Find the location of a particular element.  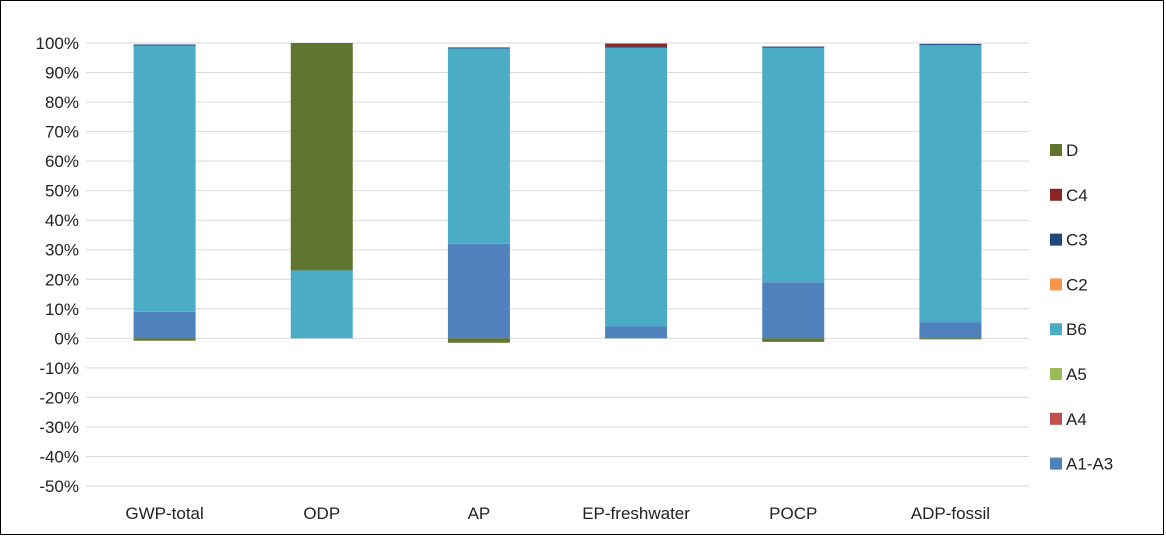

bar-segment-b6-ap is located at coordinates (478, 146).